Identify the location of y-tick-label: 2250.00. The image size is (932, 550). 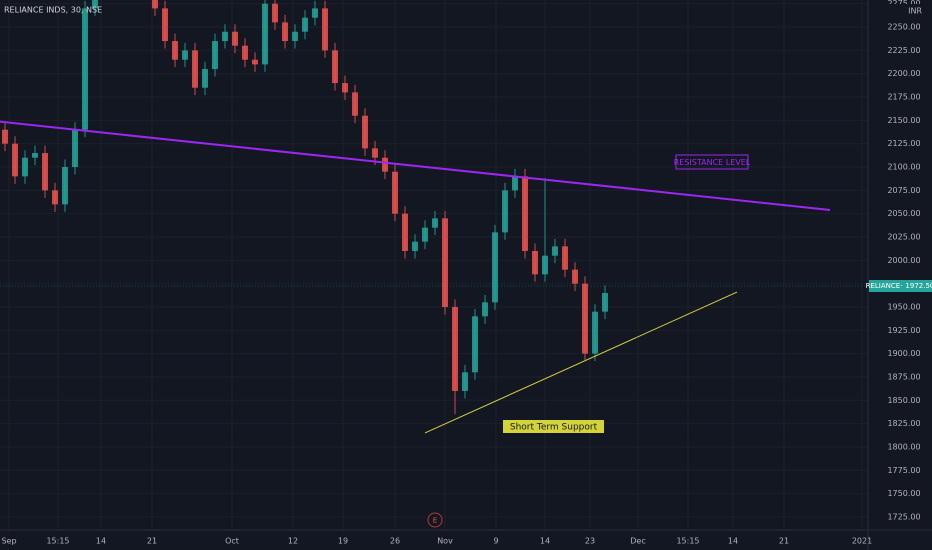
(903, 27).